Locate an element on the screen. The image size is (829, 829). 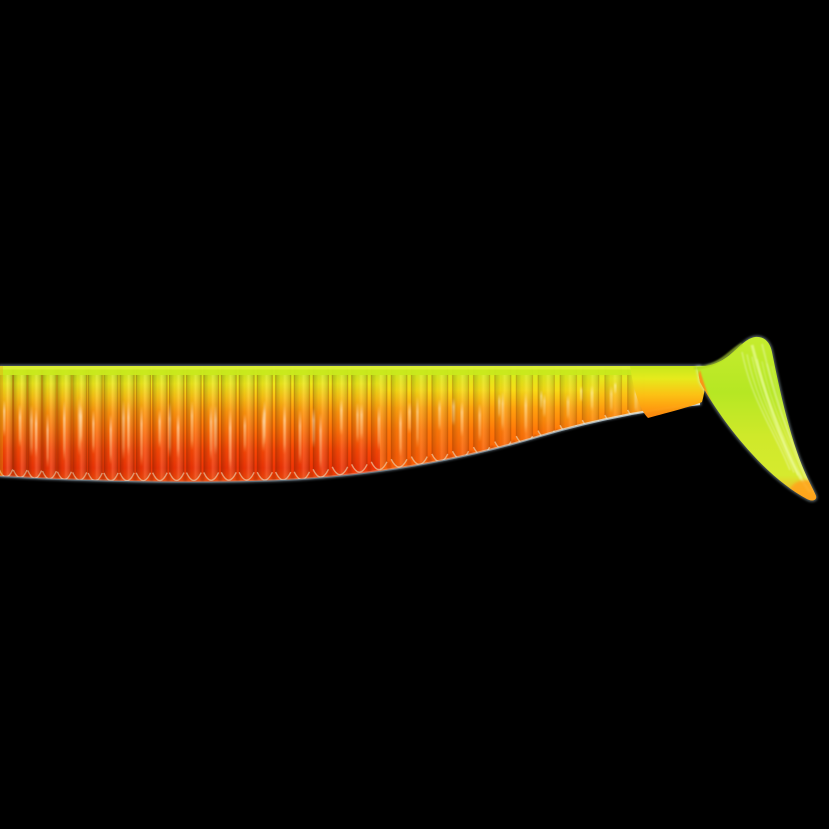
nose-flat-cut is located at coordinates (1, 421).